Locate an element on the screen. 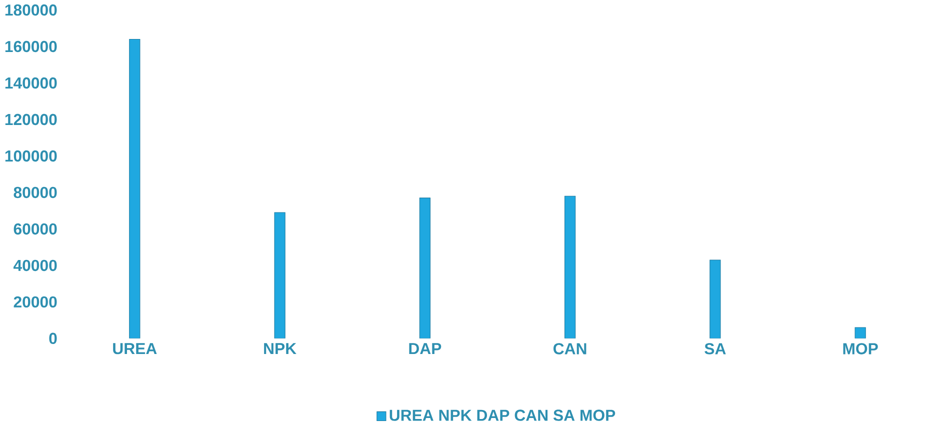 This screenshot has width=933, height=428. y-tick-label: 20000 is located at coordinates (35, 302).